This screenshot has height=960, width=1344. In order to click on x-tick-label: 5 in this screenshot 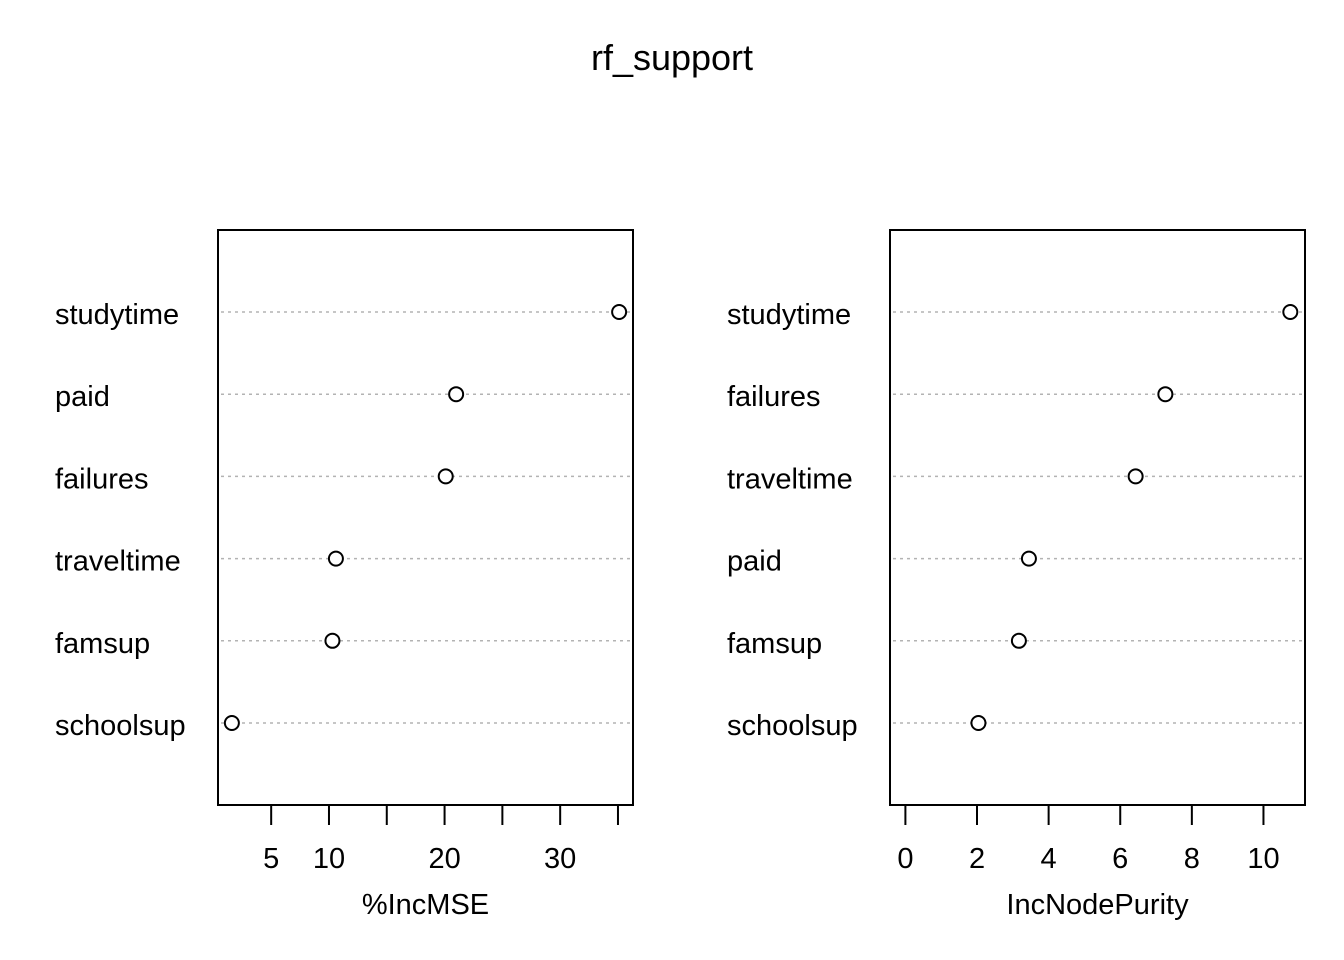, I will do `click(271, 859)`.